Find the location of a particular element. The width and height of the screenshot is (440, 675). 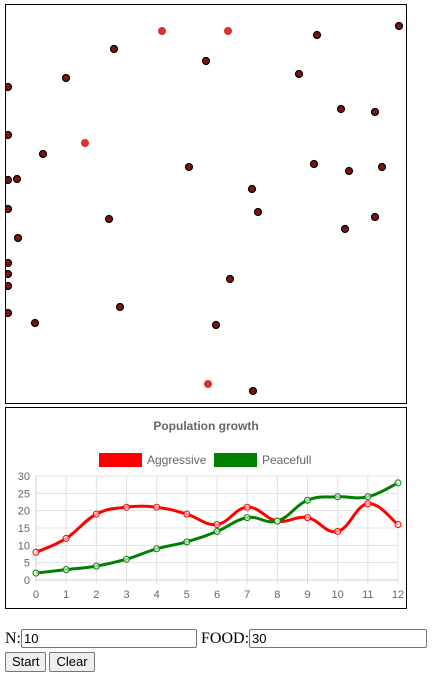

y-tick-label: 30 is located at coordinates (24, 477).